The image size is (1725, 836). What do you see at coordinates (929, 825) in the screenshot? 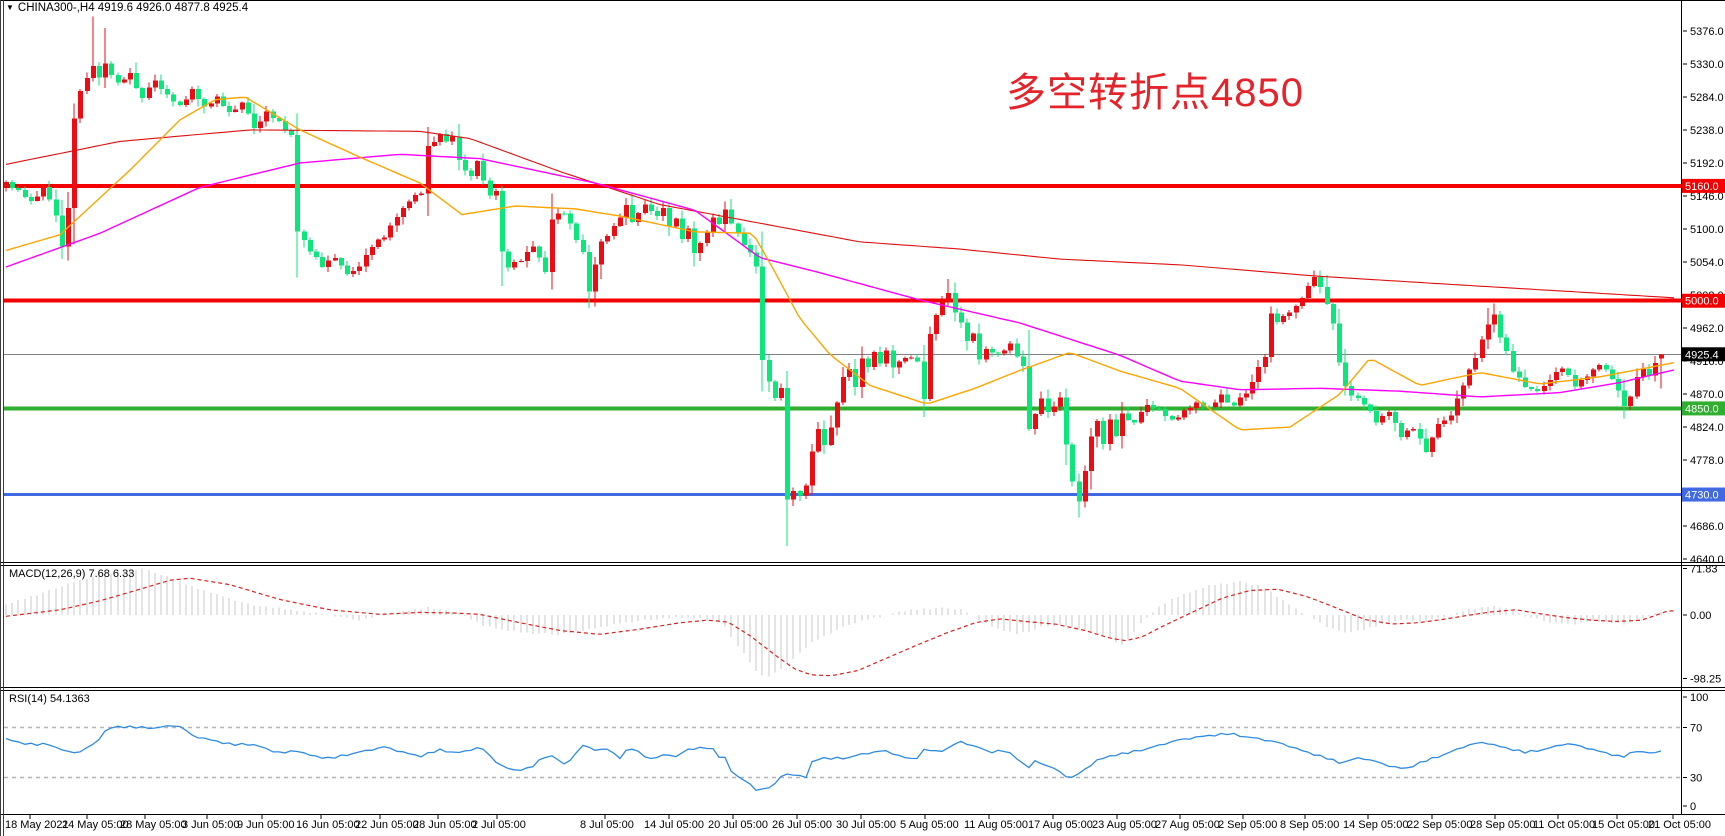
I see `time-tick-label: 5 Aug 05:00` at bounding box center [929, 825].